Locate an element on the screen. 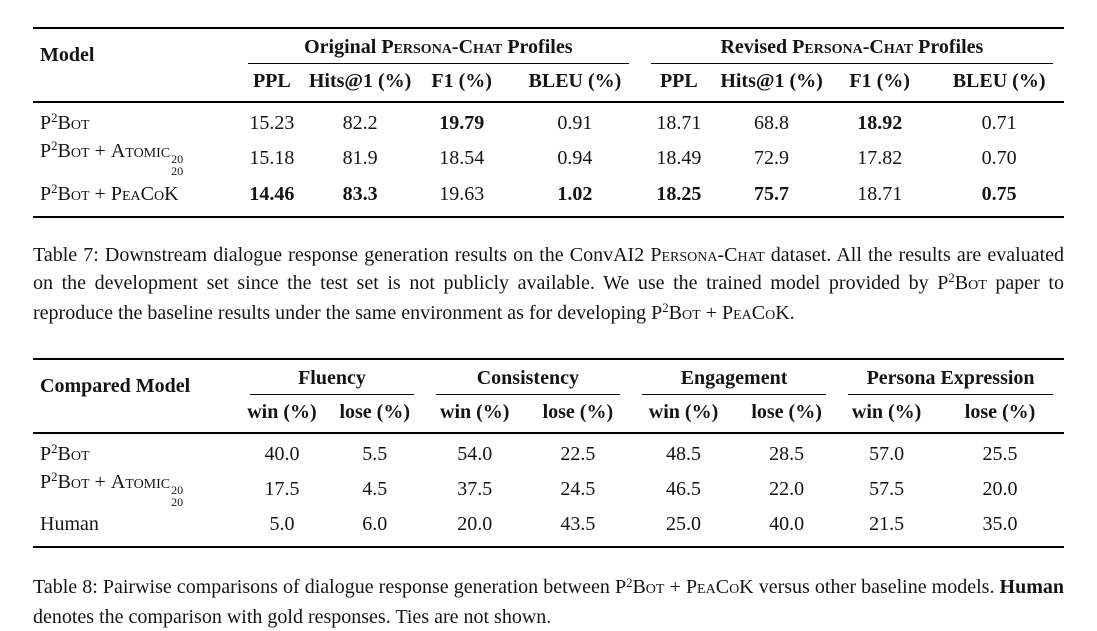  metric-value: 14.46 is located at coordinates (272, 193).